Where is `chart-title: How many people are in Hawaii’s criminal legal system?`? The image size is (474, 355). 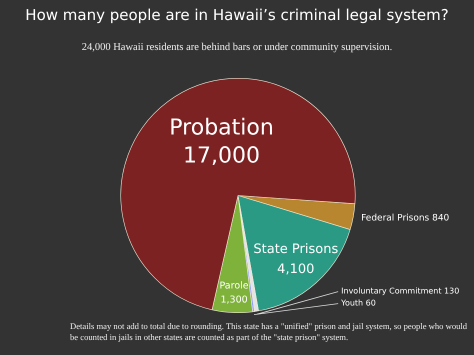
chart-title: How many people are in Hawaii’s criminal legal system? is located at coordinates (237, 15).